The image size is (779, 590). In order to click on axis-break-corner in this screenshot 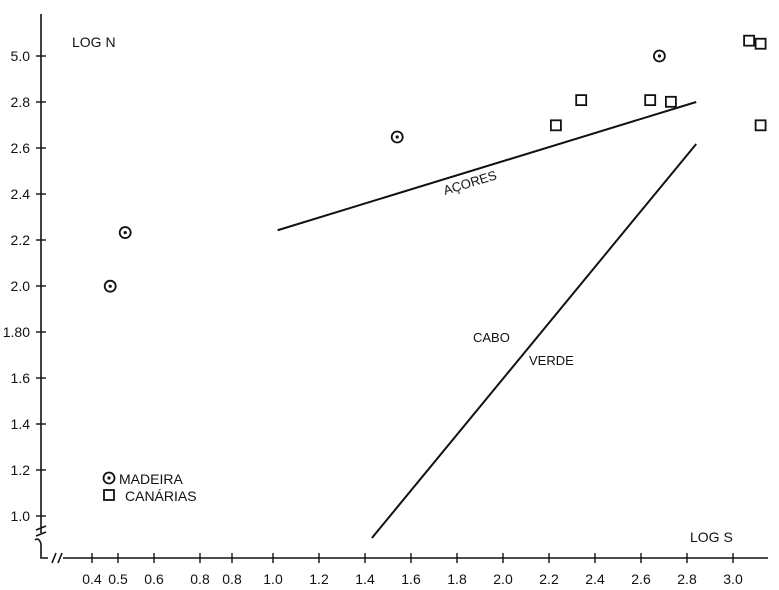, I will do `click(41, 548)`.